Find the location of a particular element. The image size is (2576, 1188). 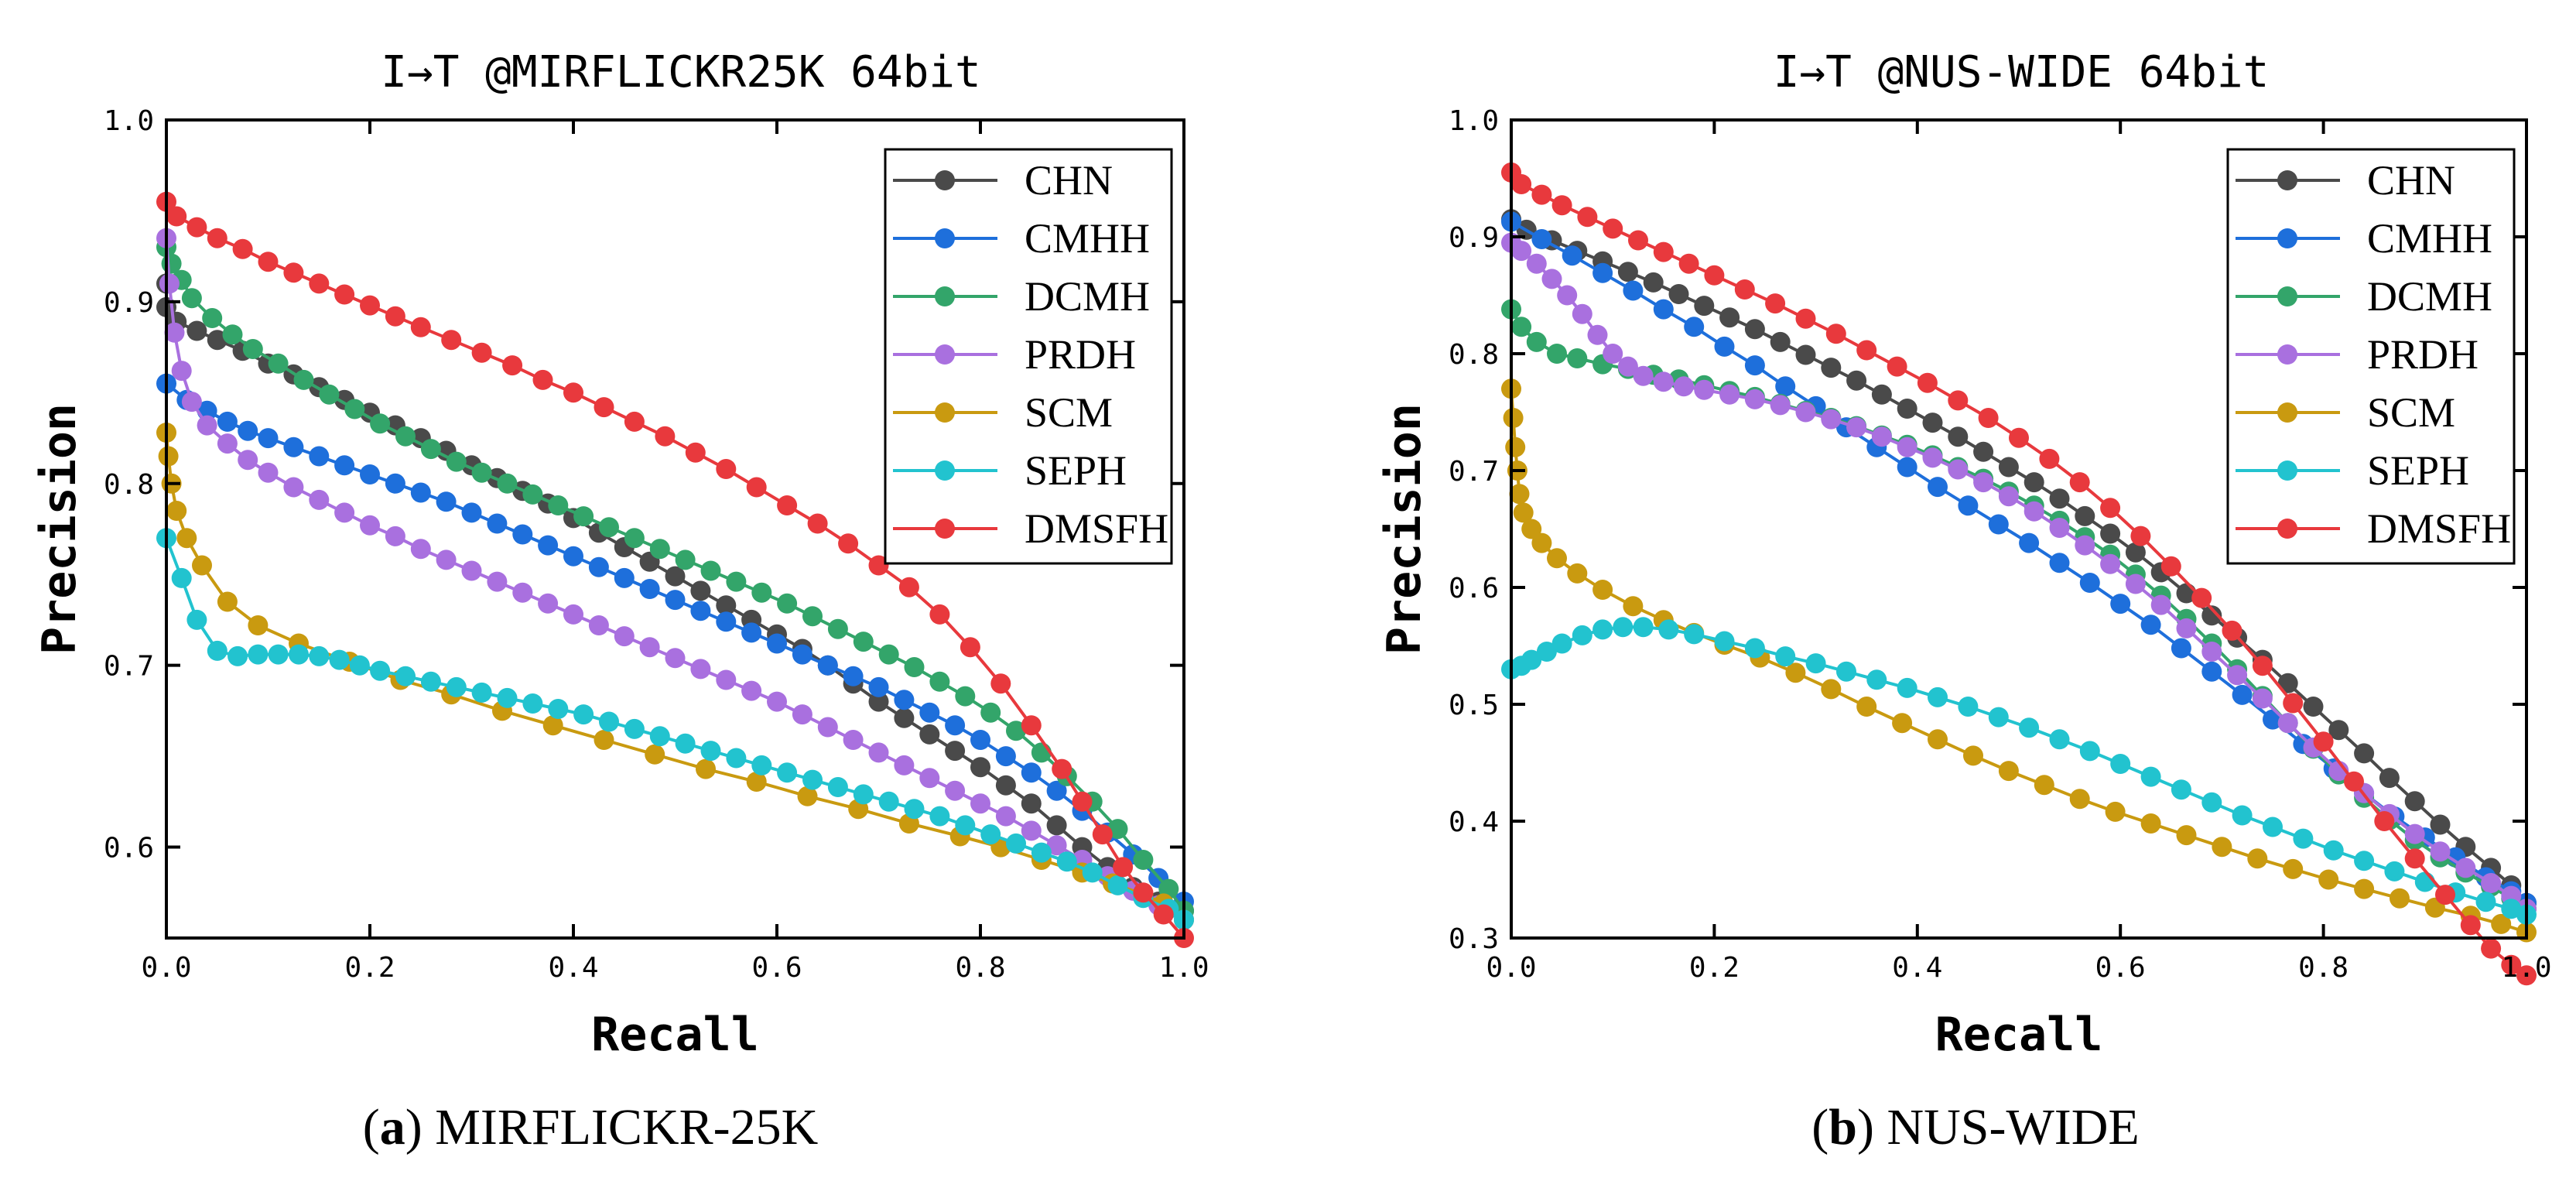

x-tick-label: 0.0 is located at coordinates (1511, 968).